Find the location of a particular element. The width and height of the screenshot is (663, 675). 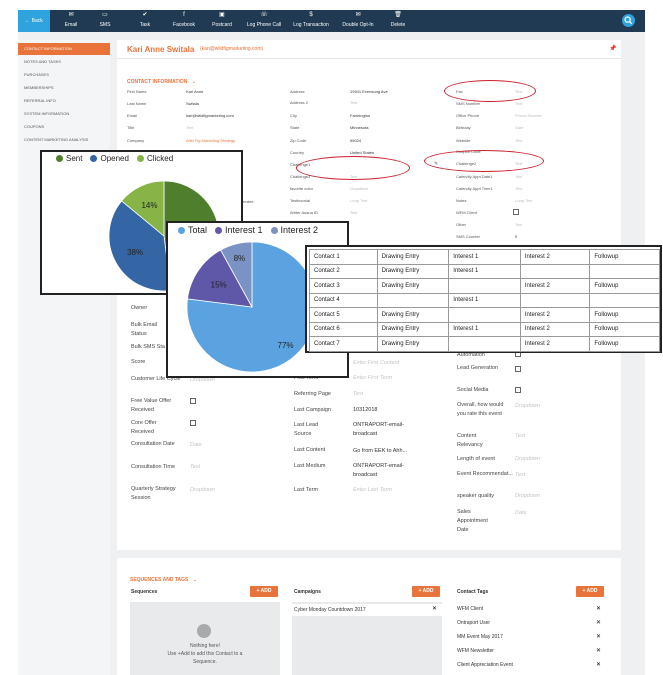

sidebar-item-notes-and-tasks: NOTES AND TASKS is located at coordinates (42, 61).